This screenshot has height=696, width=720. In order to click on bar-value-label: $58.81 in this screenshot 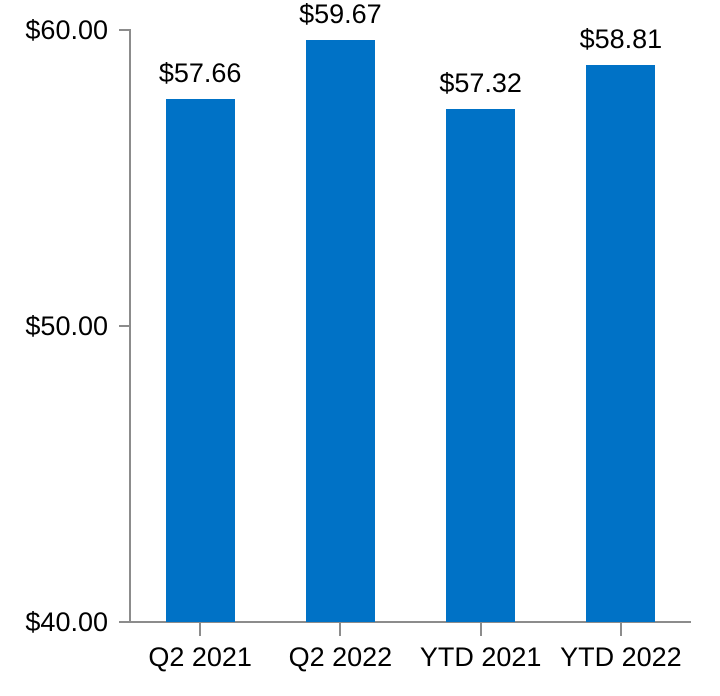, I will do `click(621, 39)`.